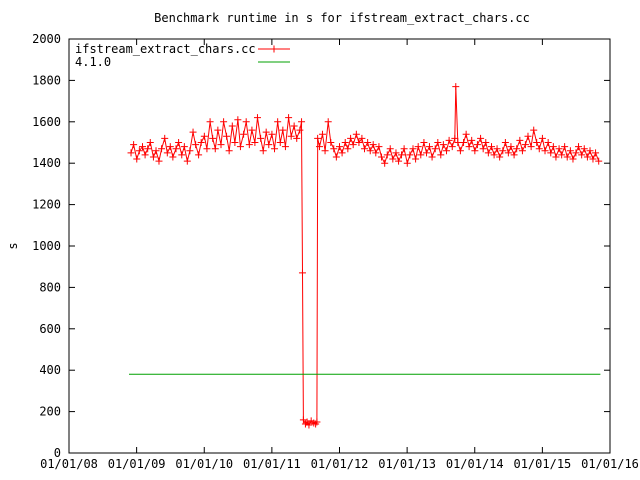 This screenshot has width=640, height=480. I want to click on y-tick-label: 1000, so click(46, 246).